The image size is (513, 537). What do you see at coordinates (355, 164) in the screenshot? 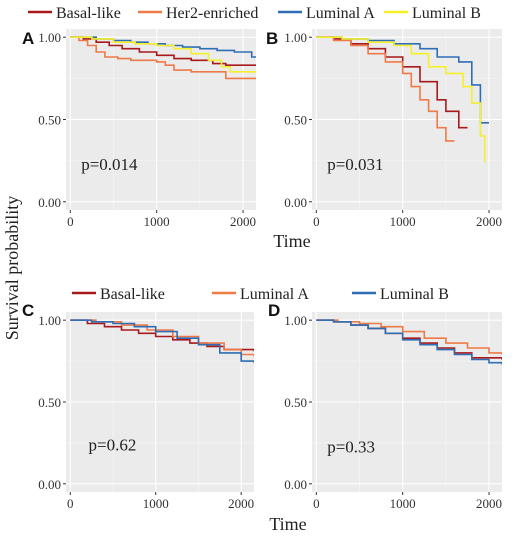
I see `p-value: p=0.031` at bounding box center [355, 164].